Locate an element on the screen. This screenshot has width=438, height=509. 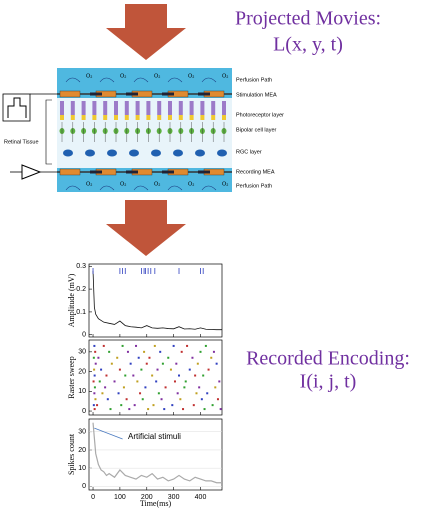
y-tick-label: 0.2 is located at coordinates (81, 289).